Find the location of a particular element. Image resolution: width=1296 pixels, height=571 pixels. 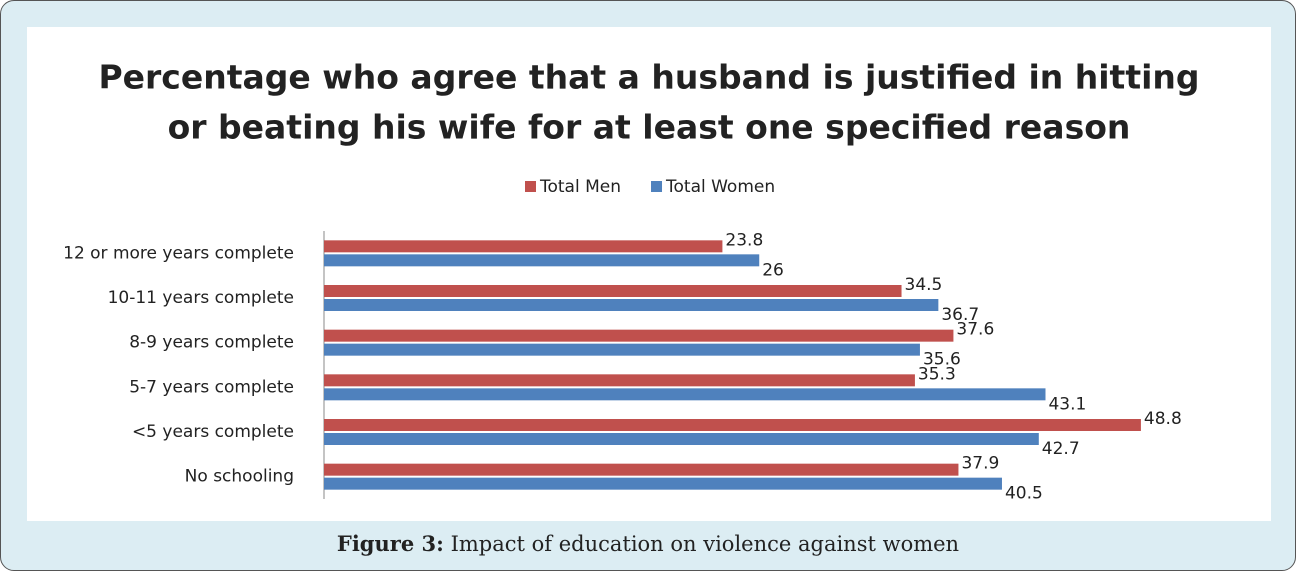

value-label: 34.5 is located at coordinates (924, 285).